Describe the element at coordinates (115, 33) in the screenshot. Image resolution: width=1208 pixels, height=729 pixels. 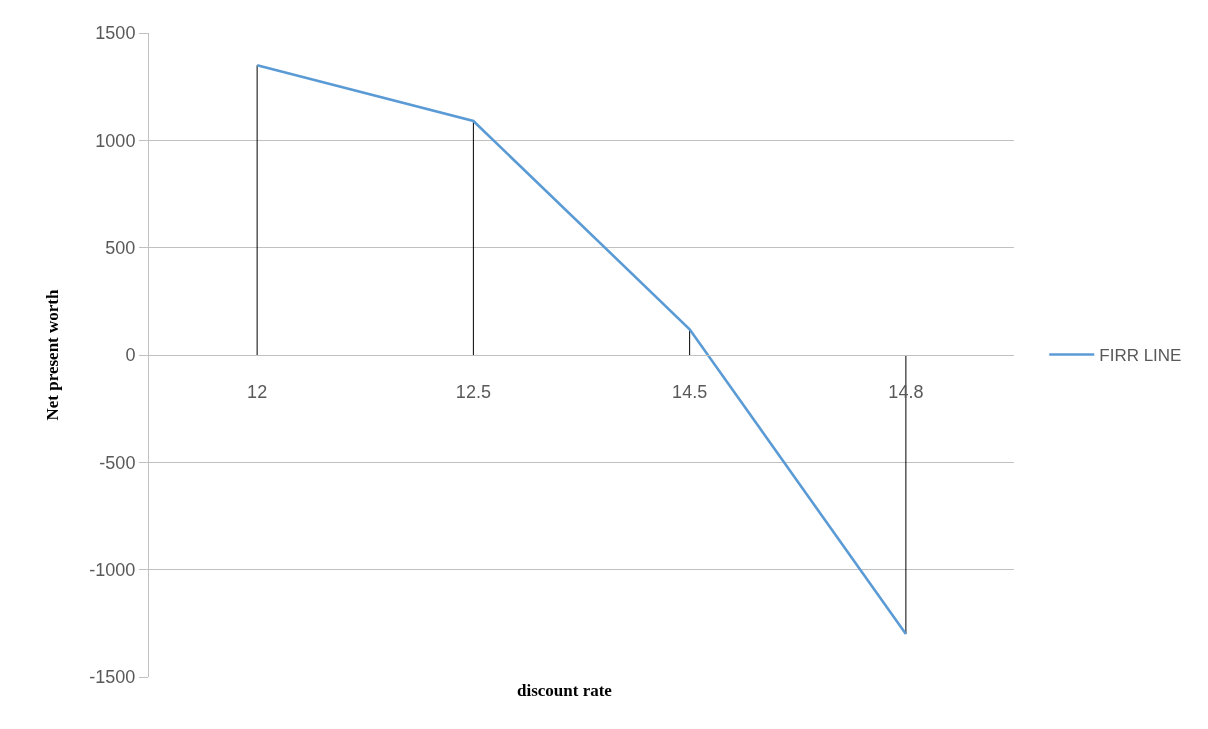
I see `y-tick-label: 1500` at that location.